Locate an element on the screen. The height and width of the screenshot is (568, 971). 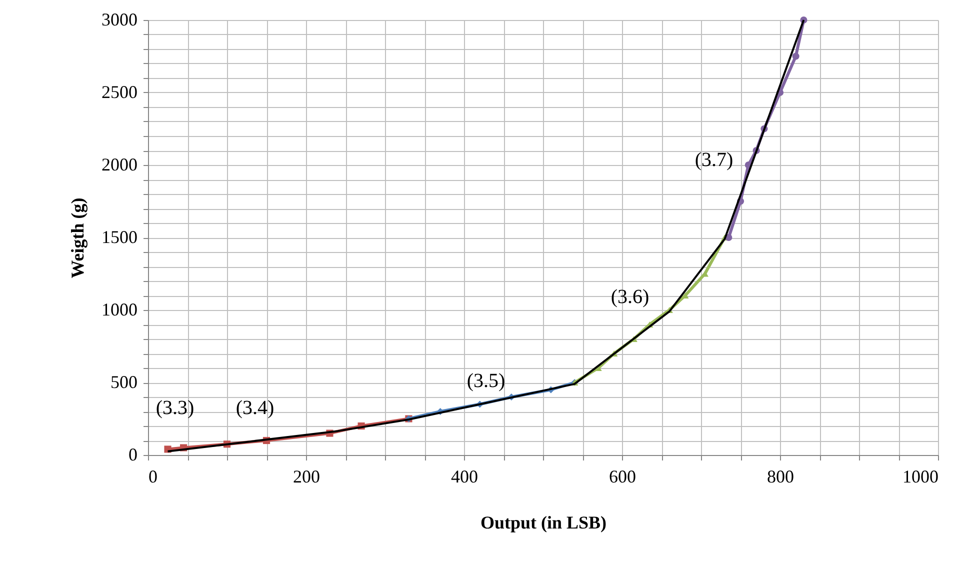
x-tick-label: 600 is located at coordinates (622, 476).